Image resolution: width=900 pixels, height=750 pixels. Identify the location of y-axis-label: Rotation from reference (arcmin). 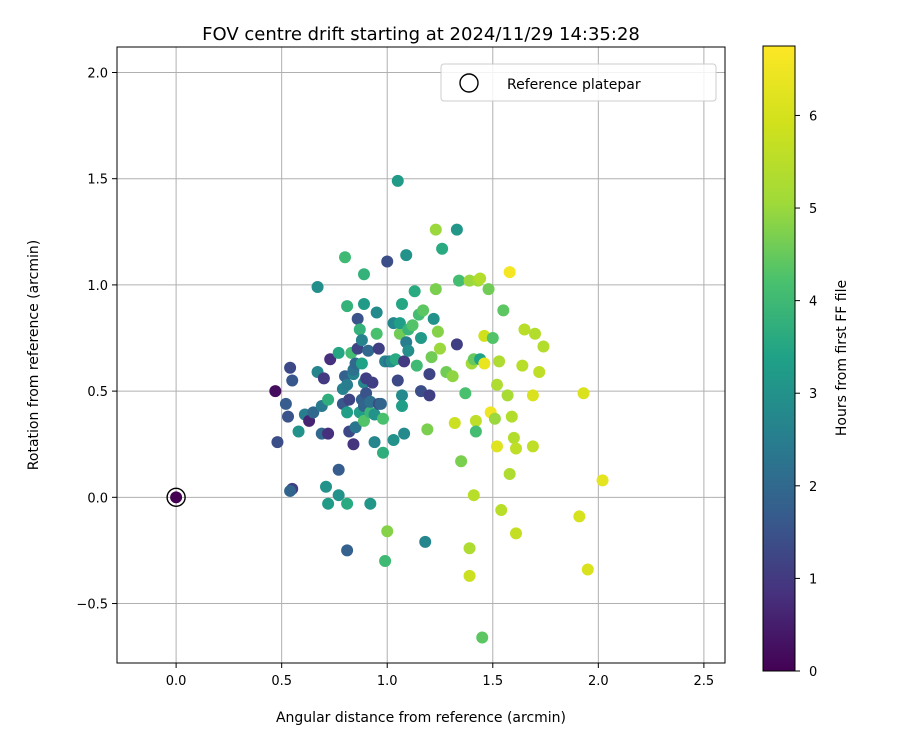
(34, 355).